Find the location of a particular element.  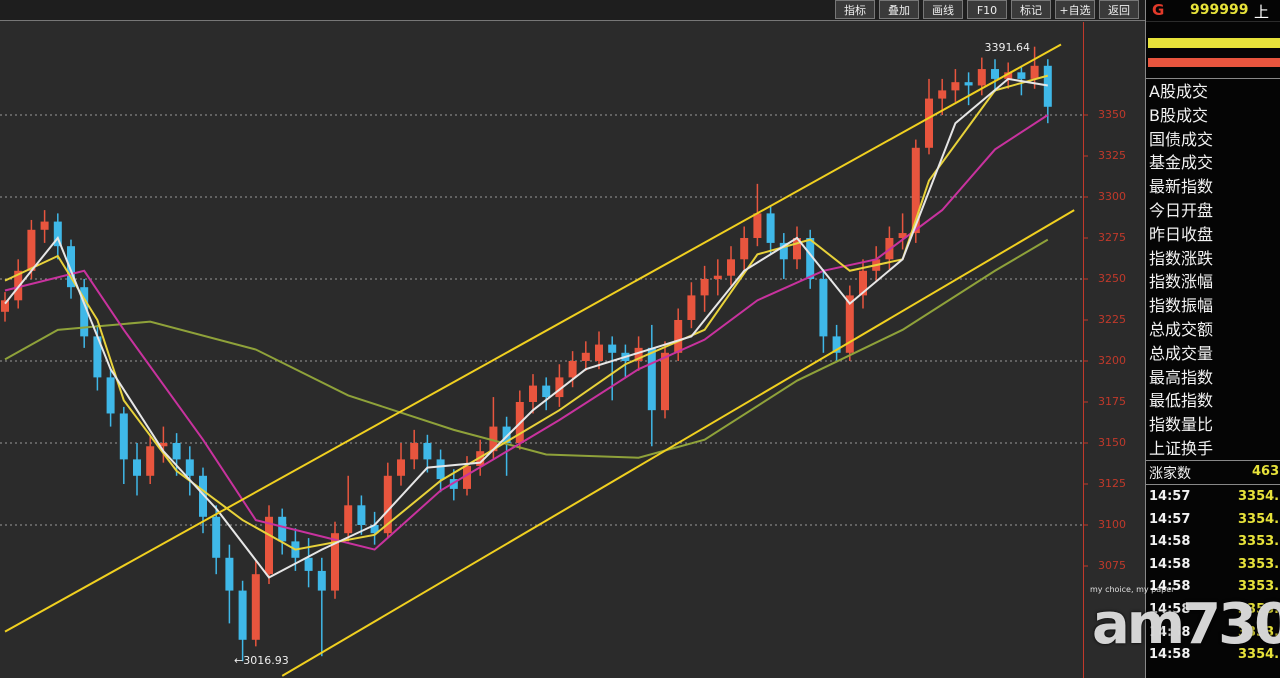

toolbar-button: F10 is located at coordinates (987, 9).